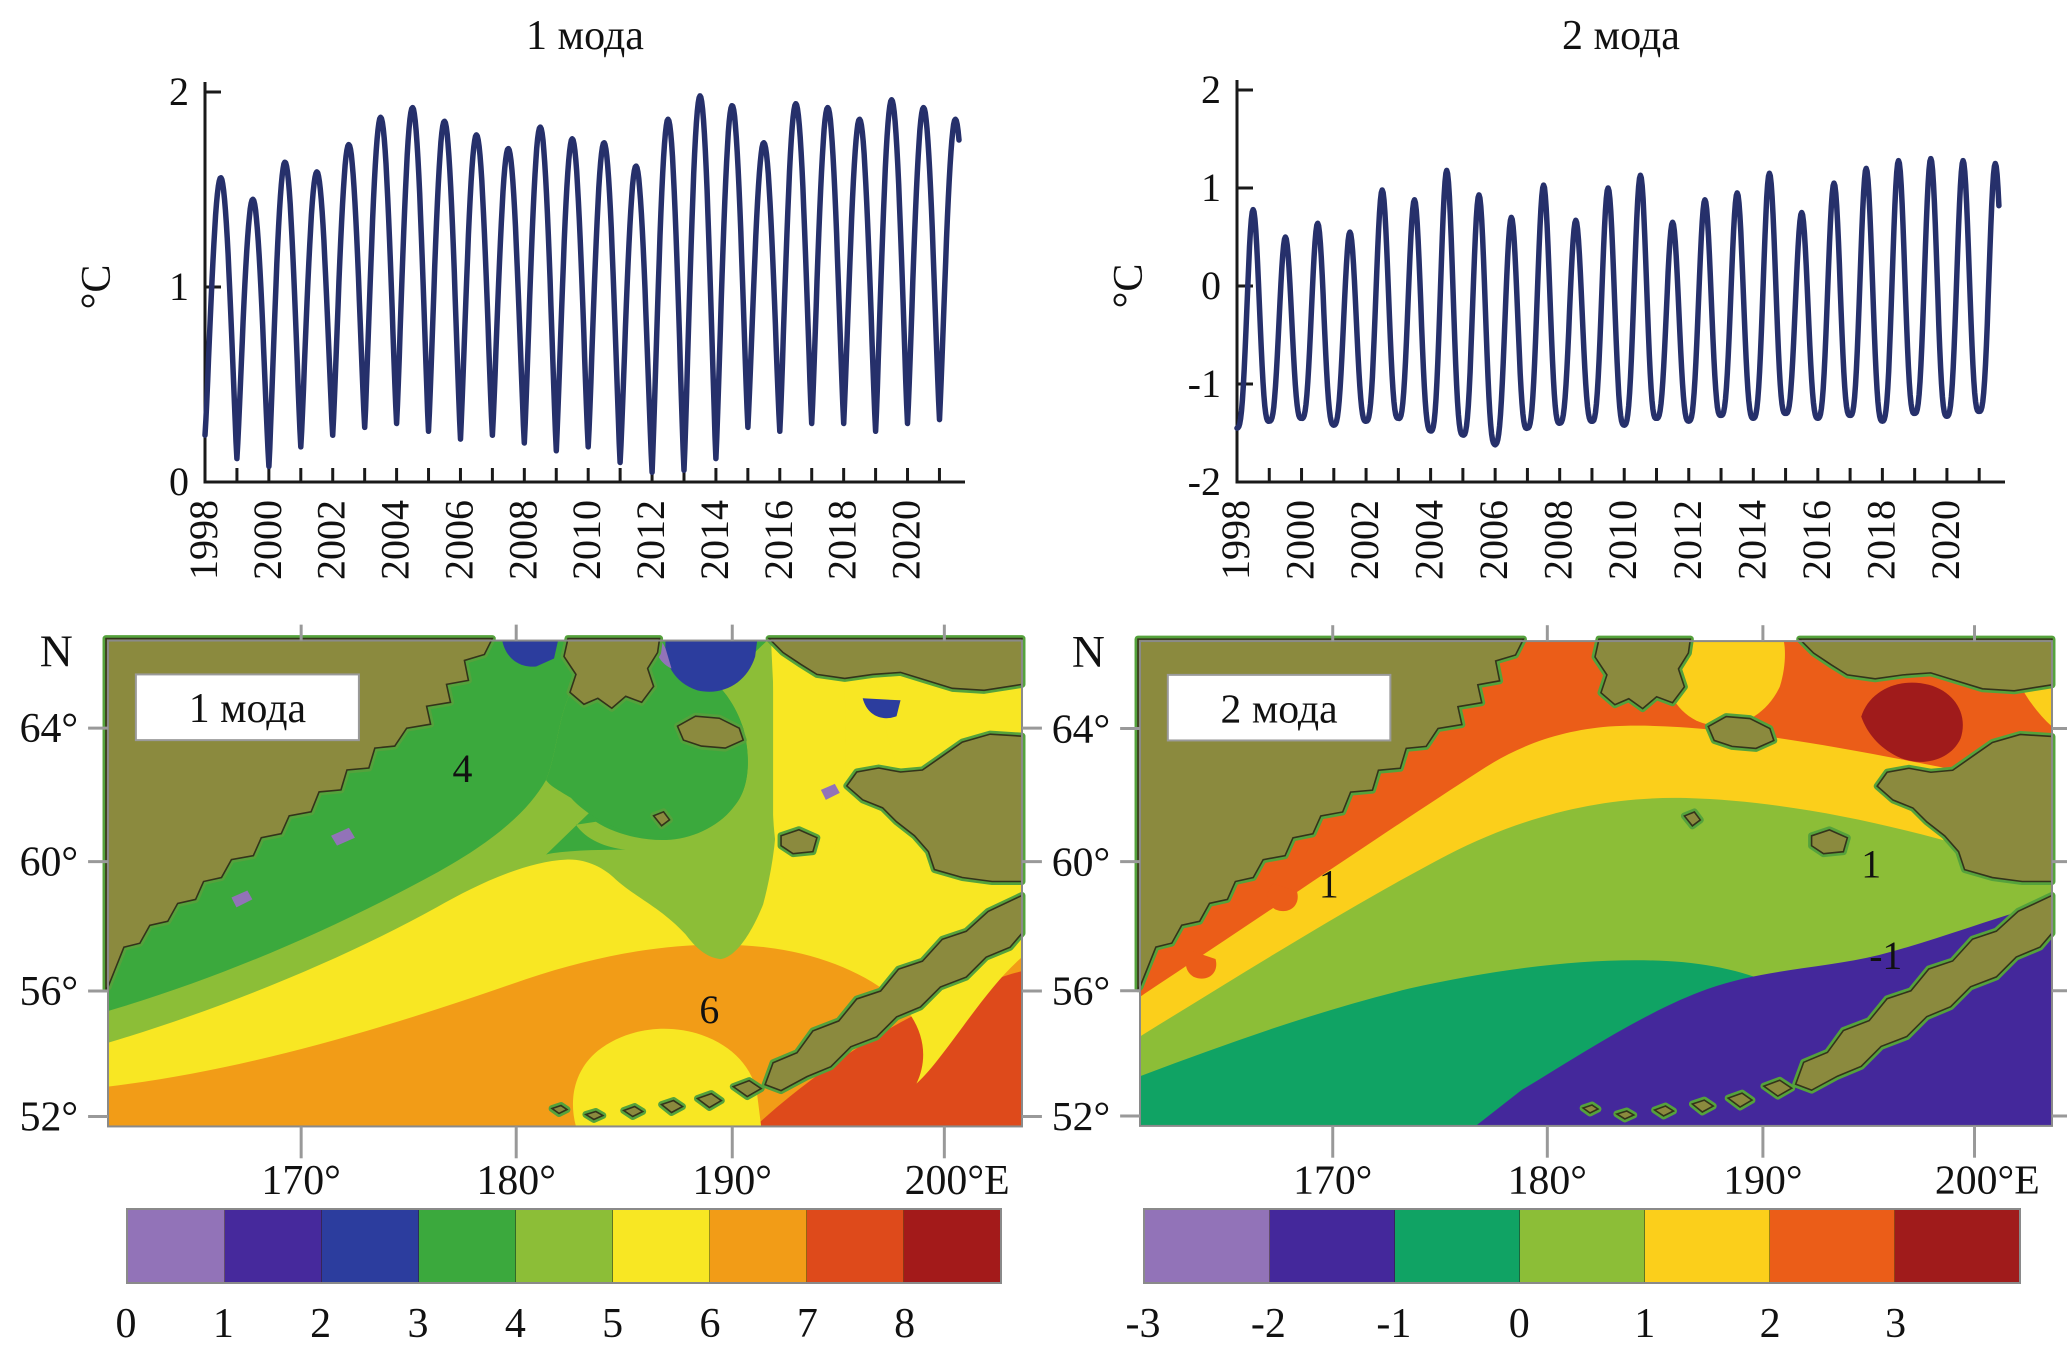 This screenshot has width=2067, height=1370. What do you see at coordinates (1871, 865) in the screenshot?
I see `contour-label-1-east: 1` at bounding box center [1871, 865].